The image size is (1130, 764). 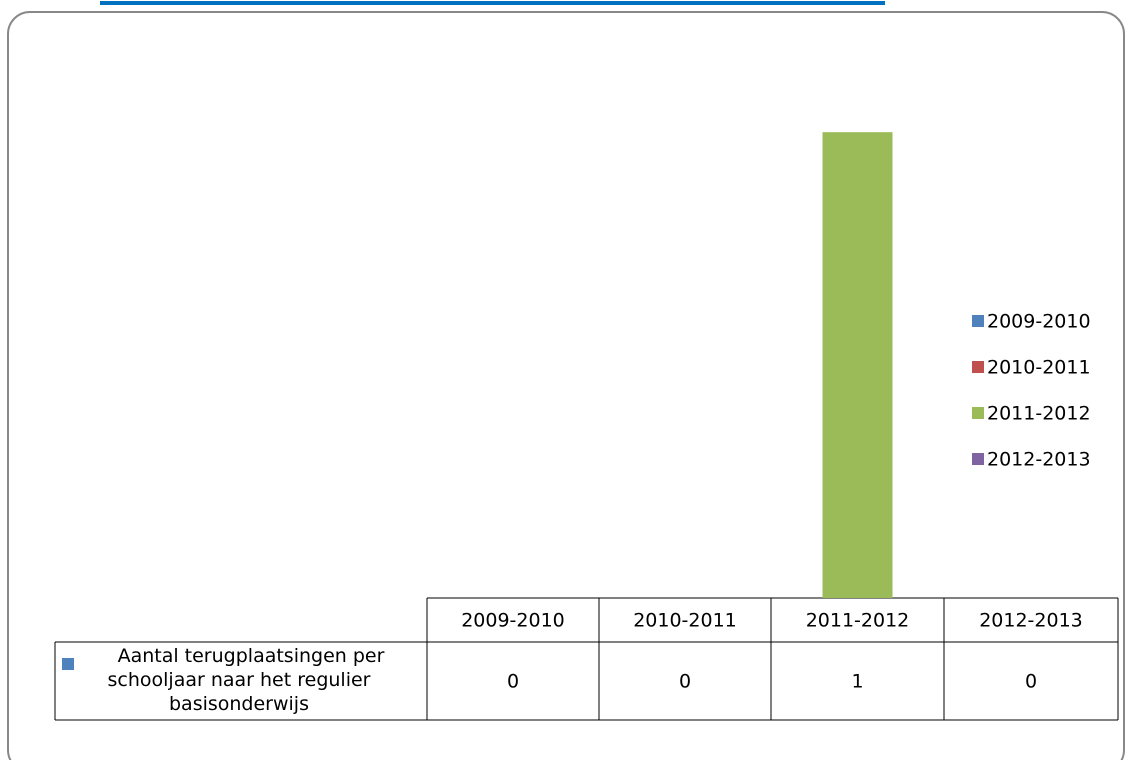 What do you see at coordinates (68, 664) in the screenshot?
I see `row-legend-key` at bounding box center [68, 664].